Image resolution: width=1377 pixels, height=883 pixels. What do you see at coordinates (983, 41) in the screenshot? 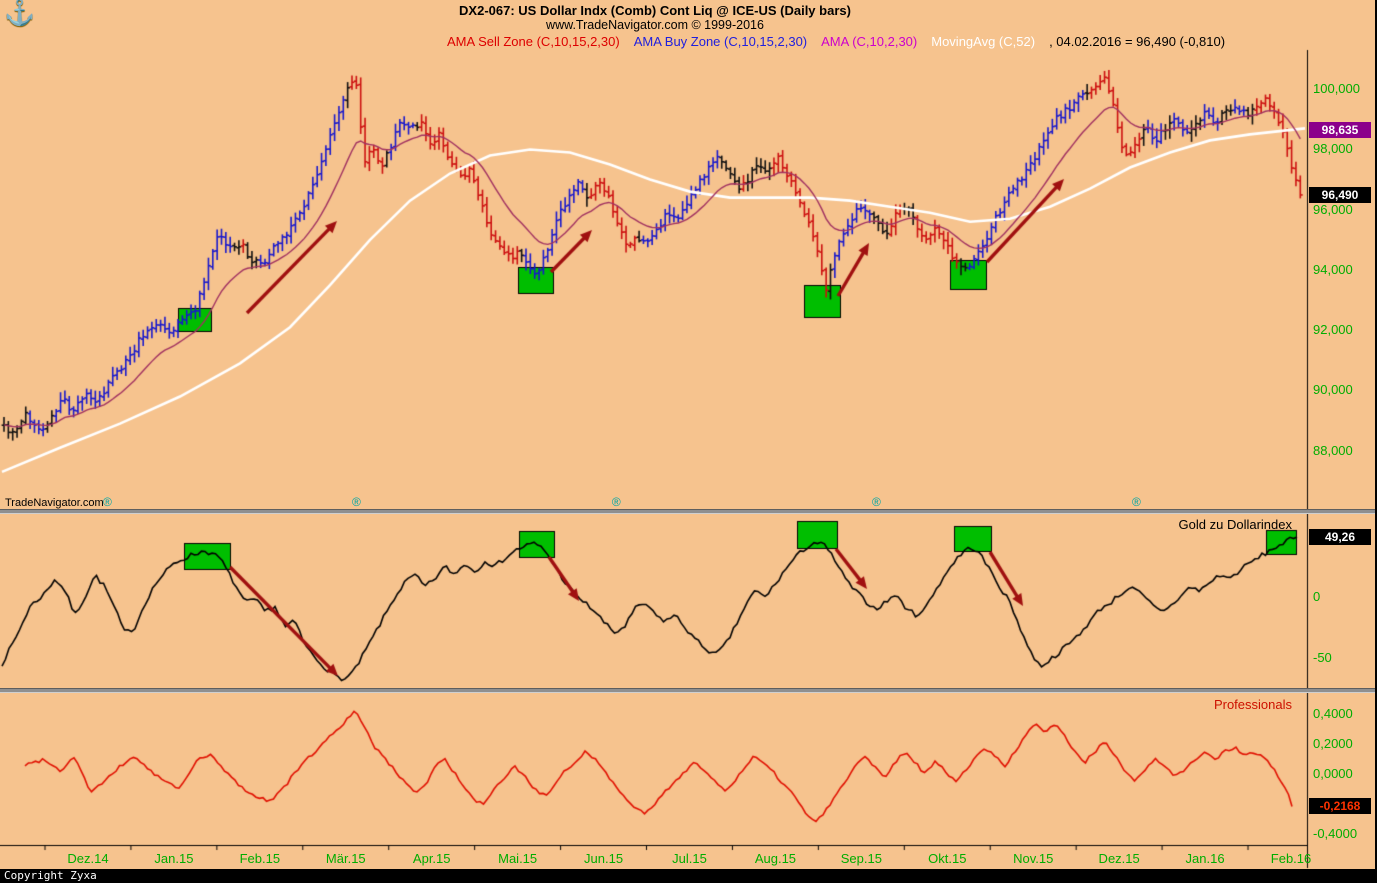
I see `legend-item-4: MovingAvg (C,52)` at bounding box center [983, 41].